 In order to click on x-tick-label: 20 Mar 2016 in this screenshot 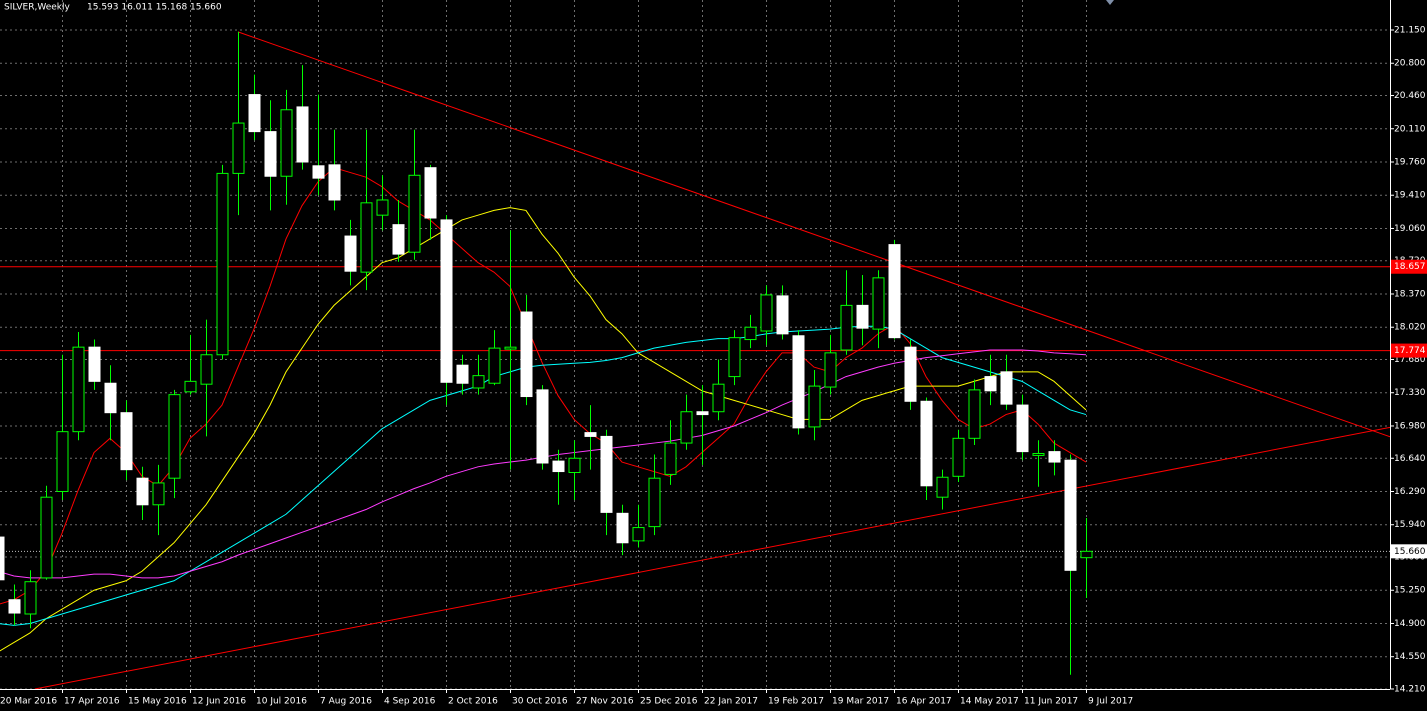, I will do `click(28, 702)`.